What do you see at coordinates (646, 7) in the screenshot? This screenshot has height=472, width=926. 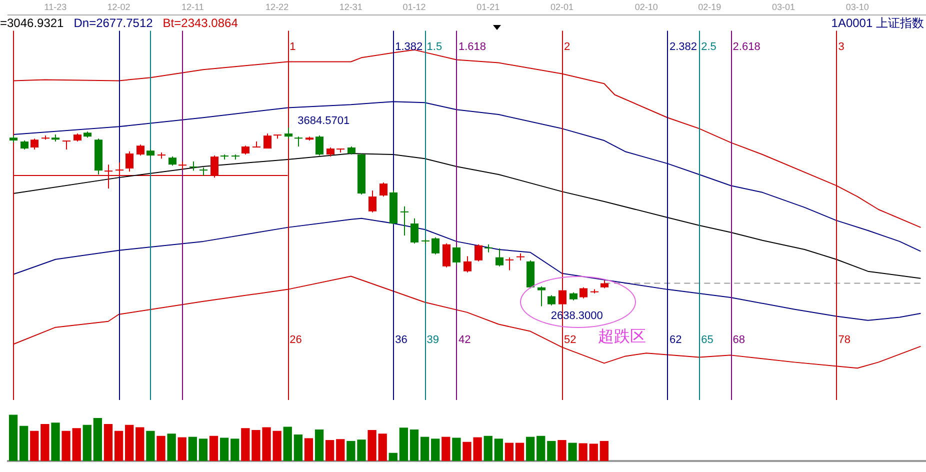 I see `x-tick-label: 02-10` at bounding box center [646, 7].